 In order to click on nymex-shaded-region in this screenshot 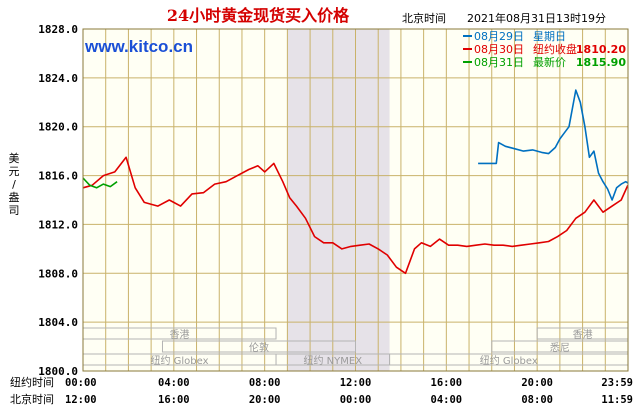, I will do `click(338, 200)`.